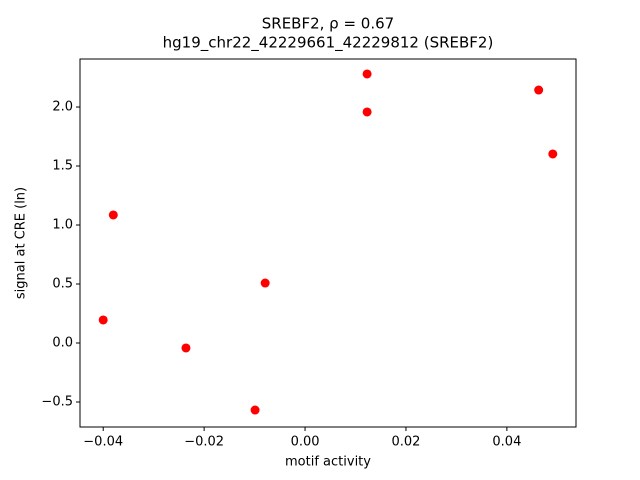  Describe the element at coordinates (62, 284) in the screenshot. I see `y-tick-label: 0.5` at that location.